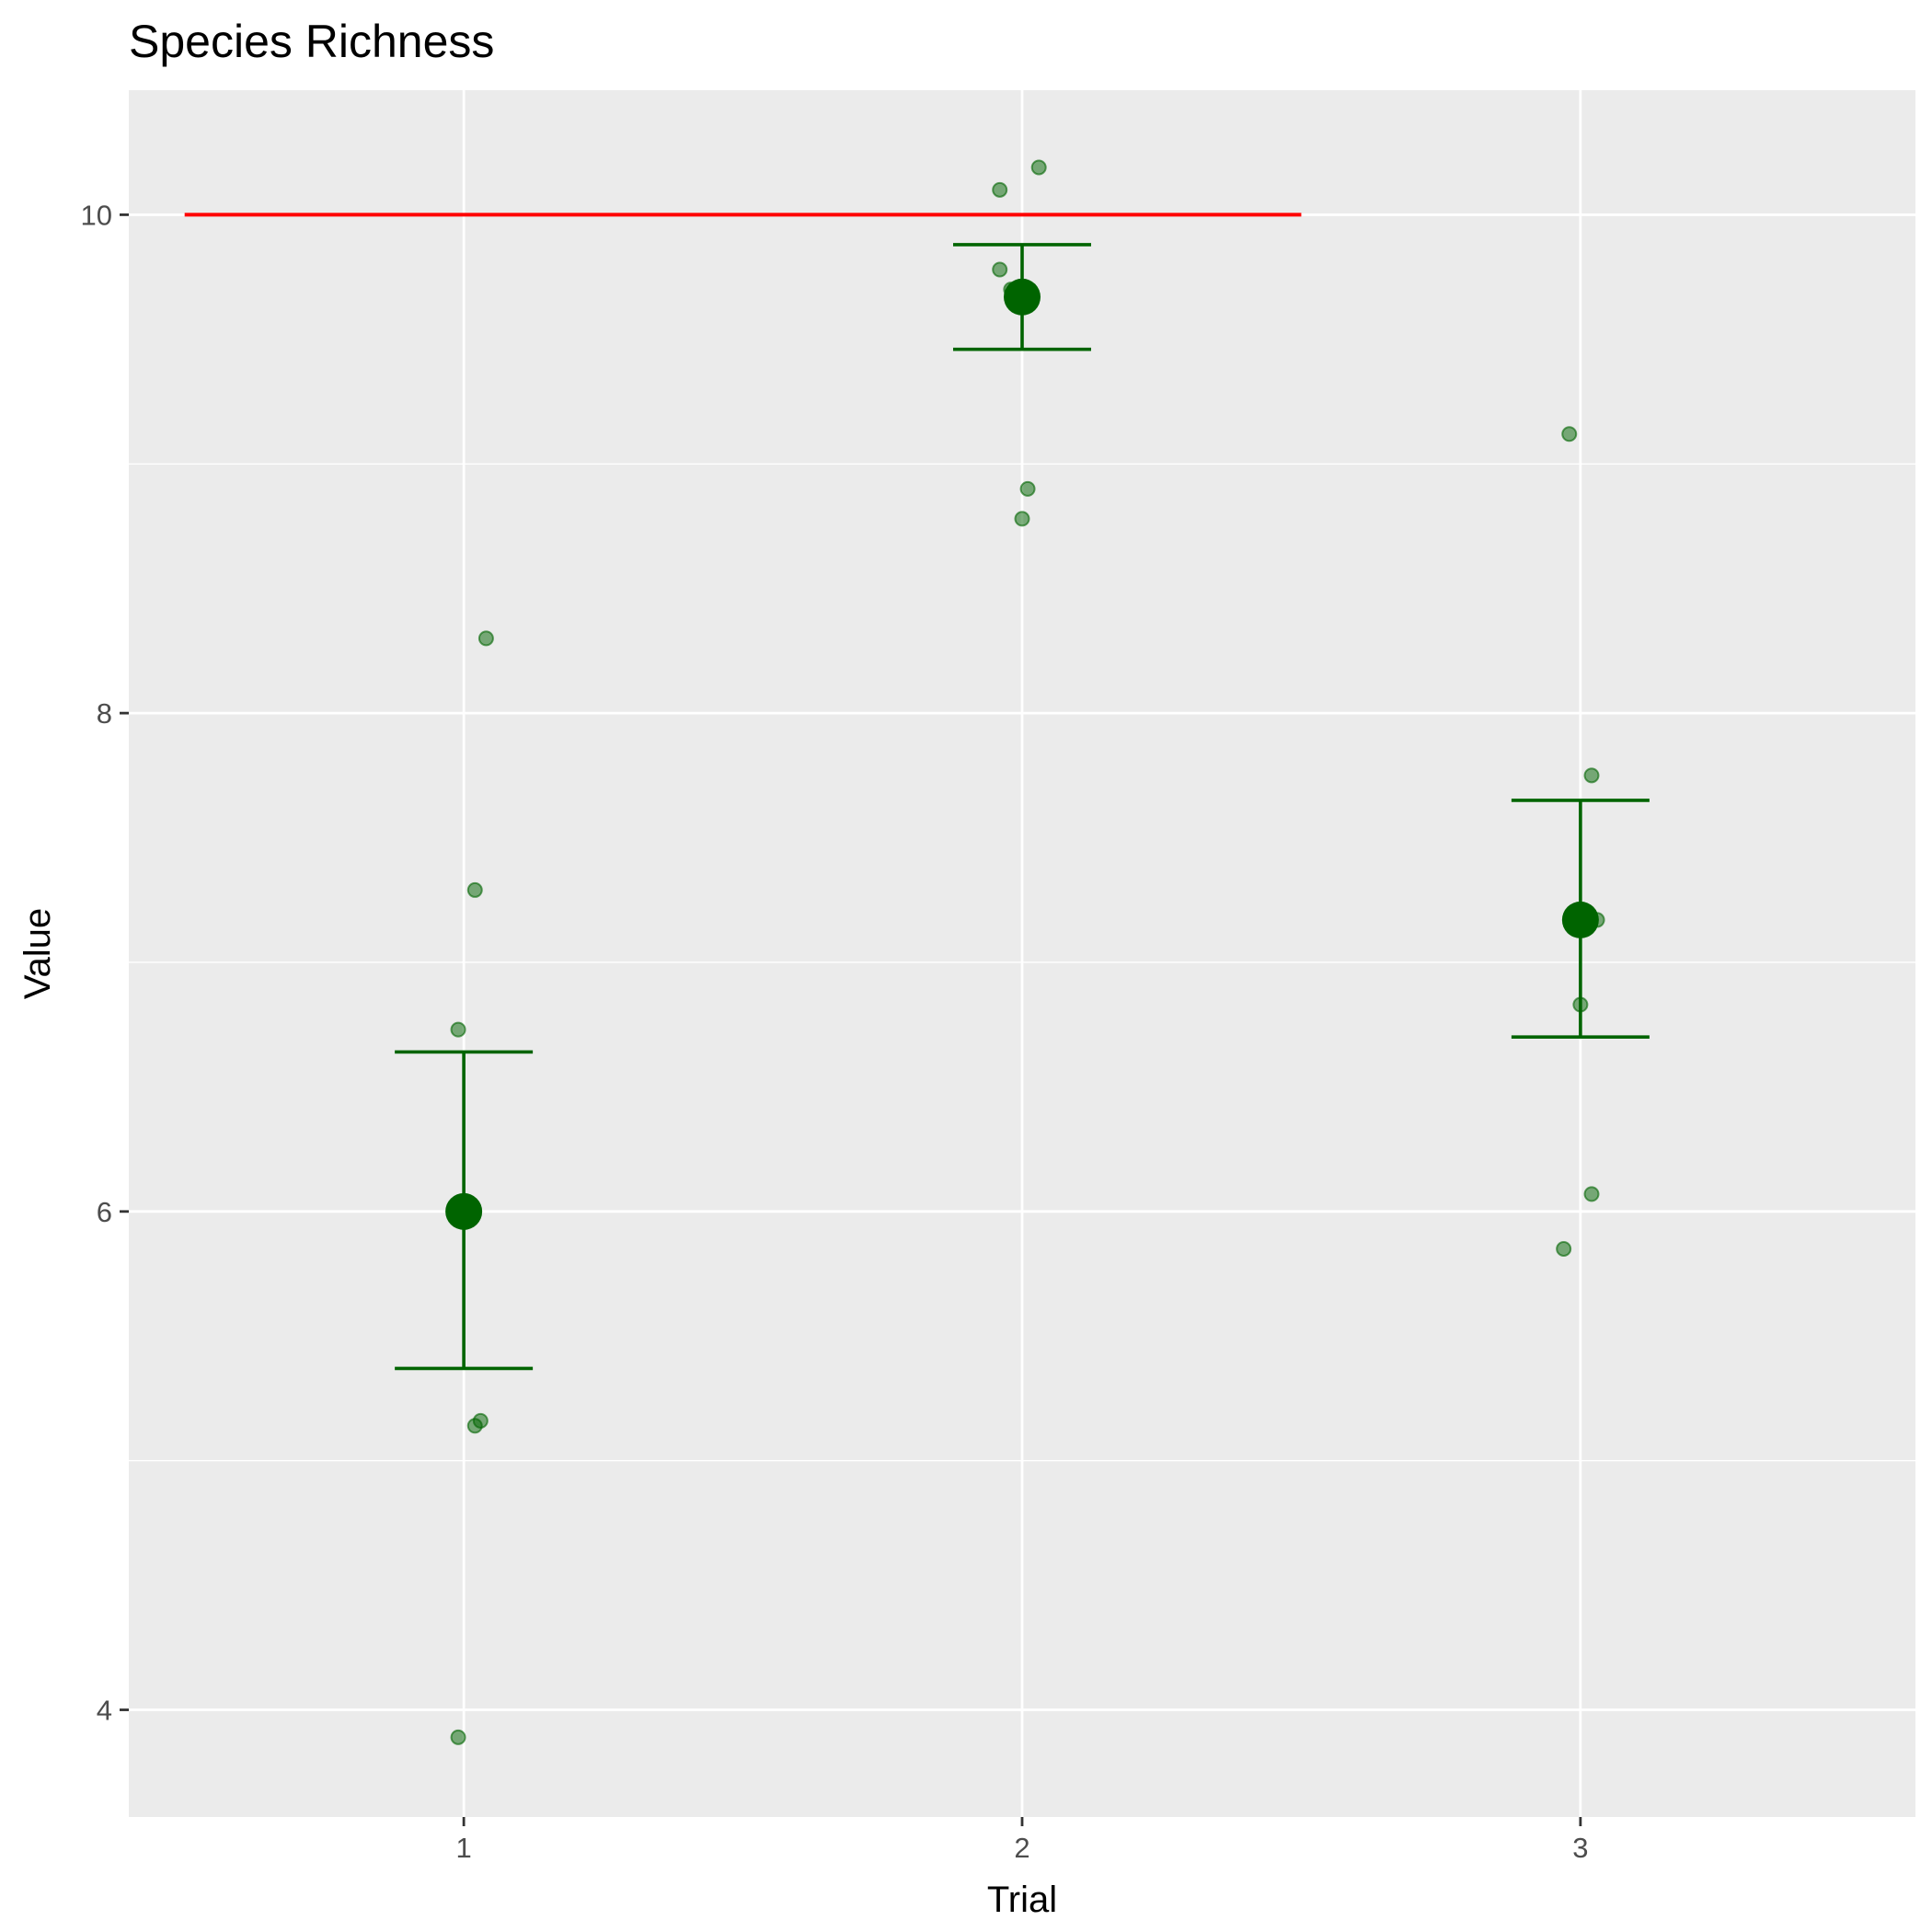 This screenshot has width=1932, height=1932. I want to click on x-axis: 1 2 3, so click(1022, 1840).